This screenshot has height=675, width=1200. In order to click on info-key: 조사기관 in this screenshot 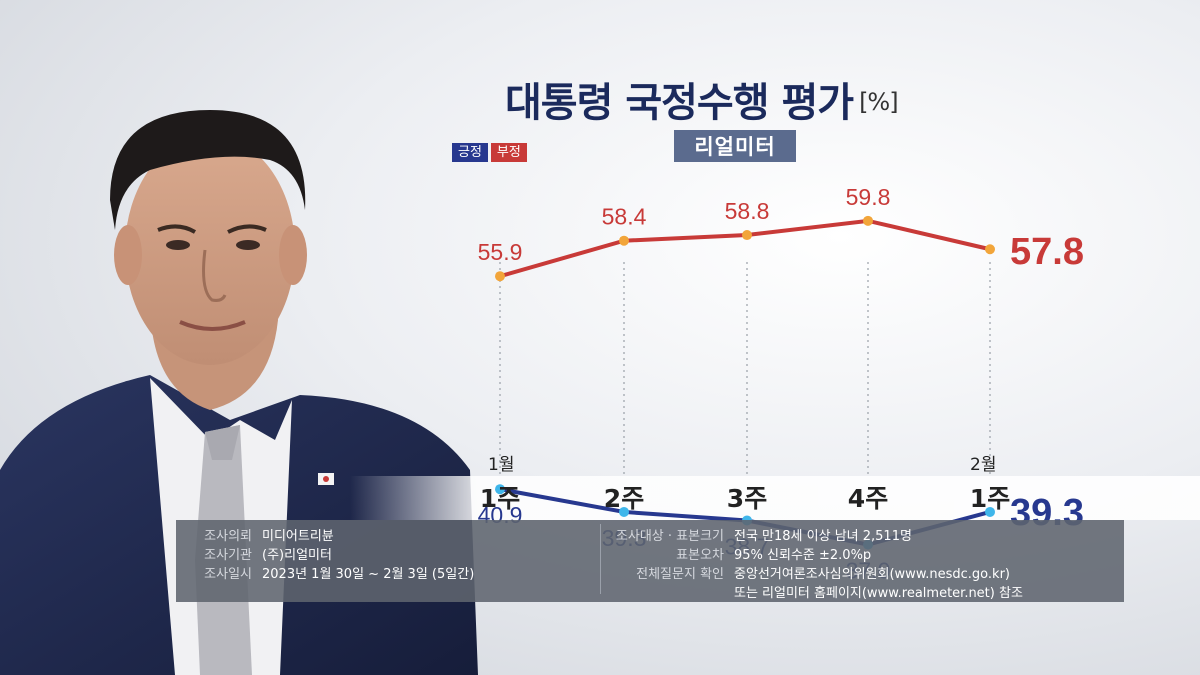, I will do `click(228, 555)`.